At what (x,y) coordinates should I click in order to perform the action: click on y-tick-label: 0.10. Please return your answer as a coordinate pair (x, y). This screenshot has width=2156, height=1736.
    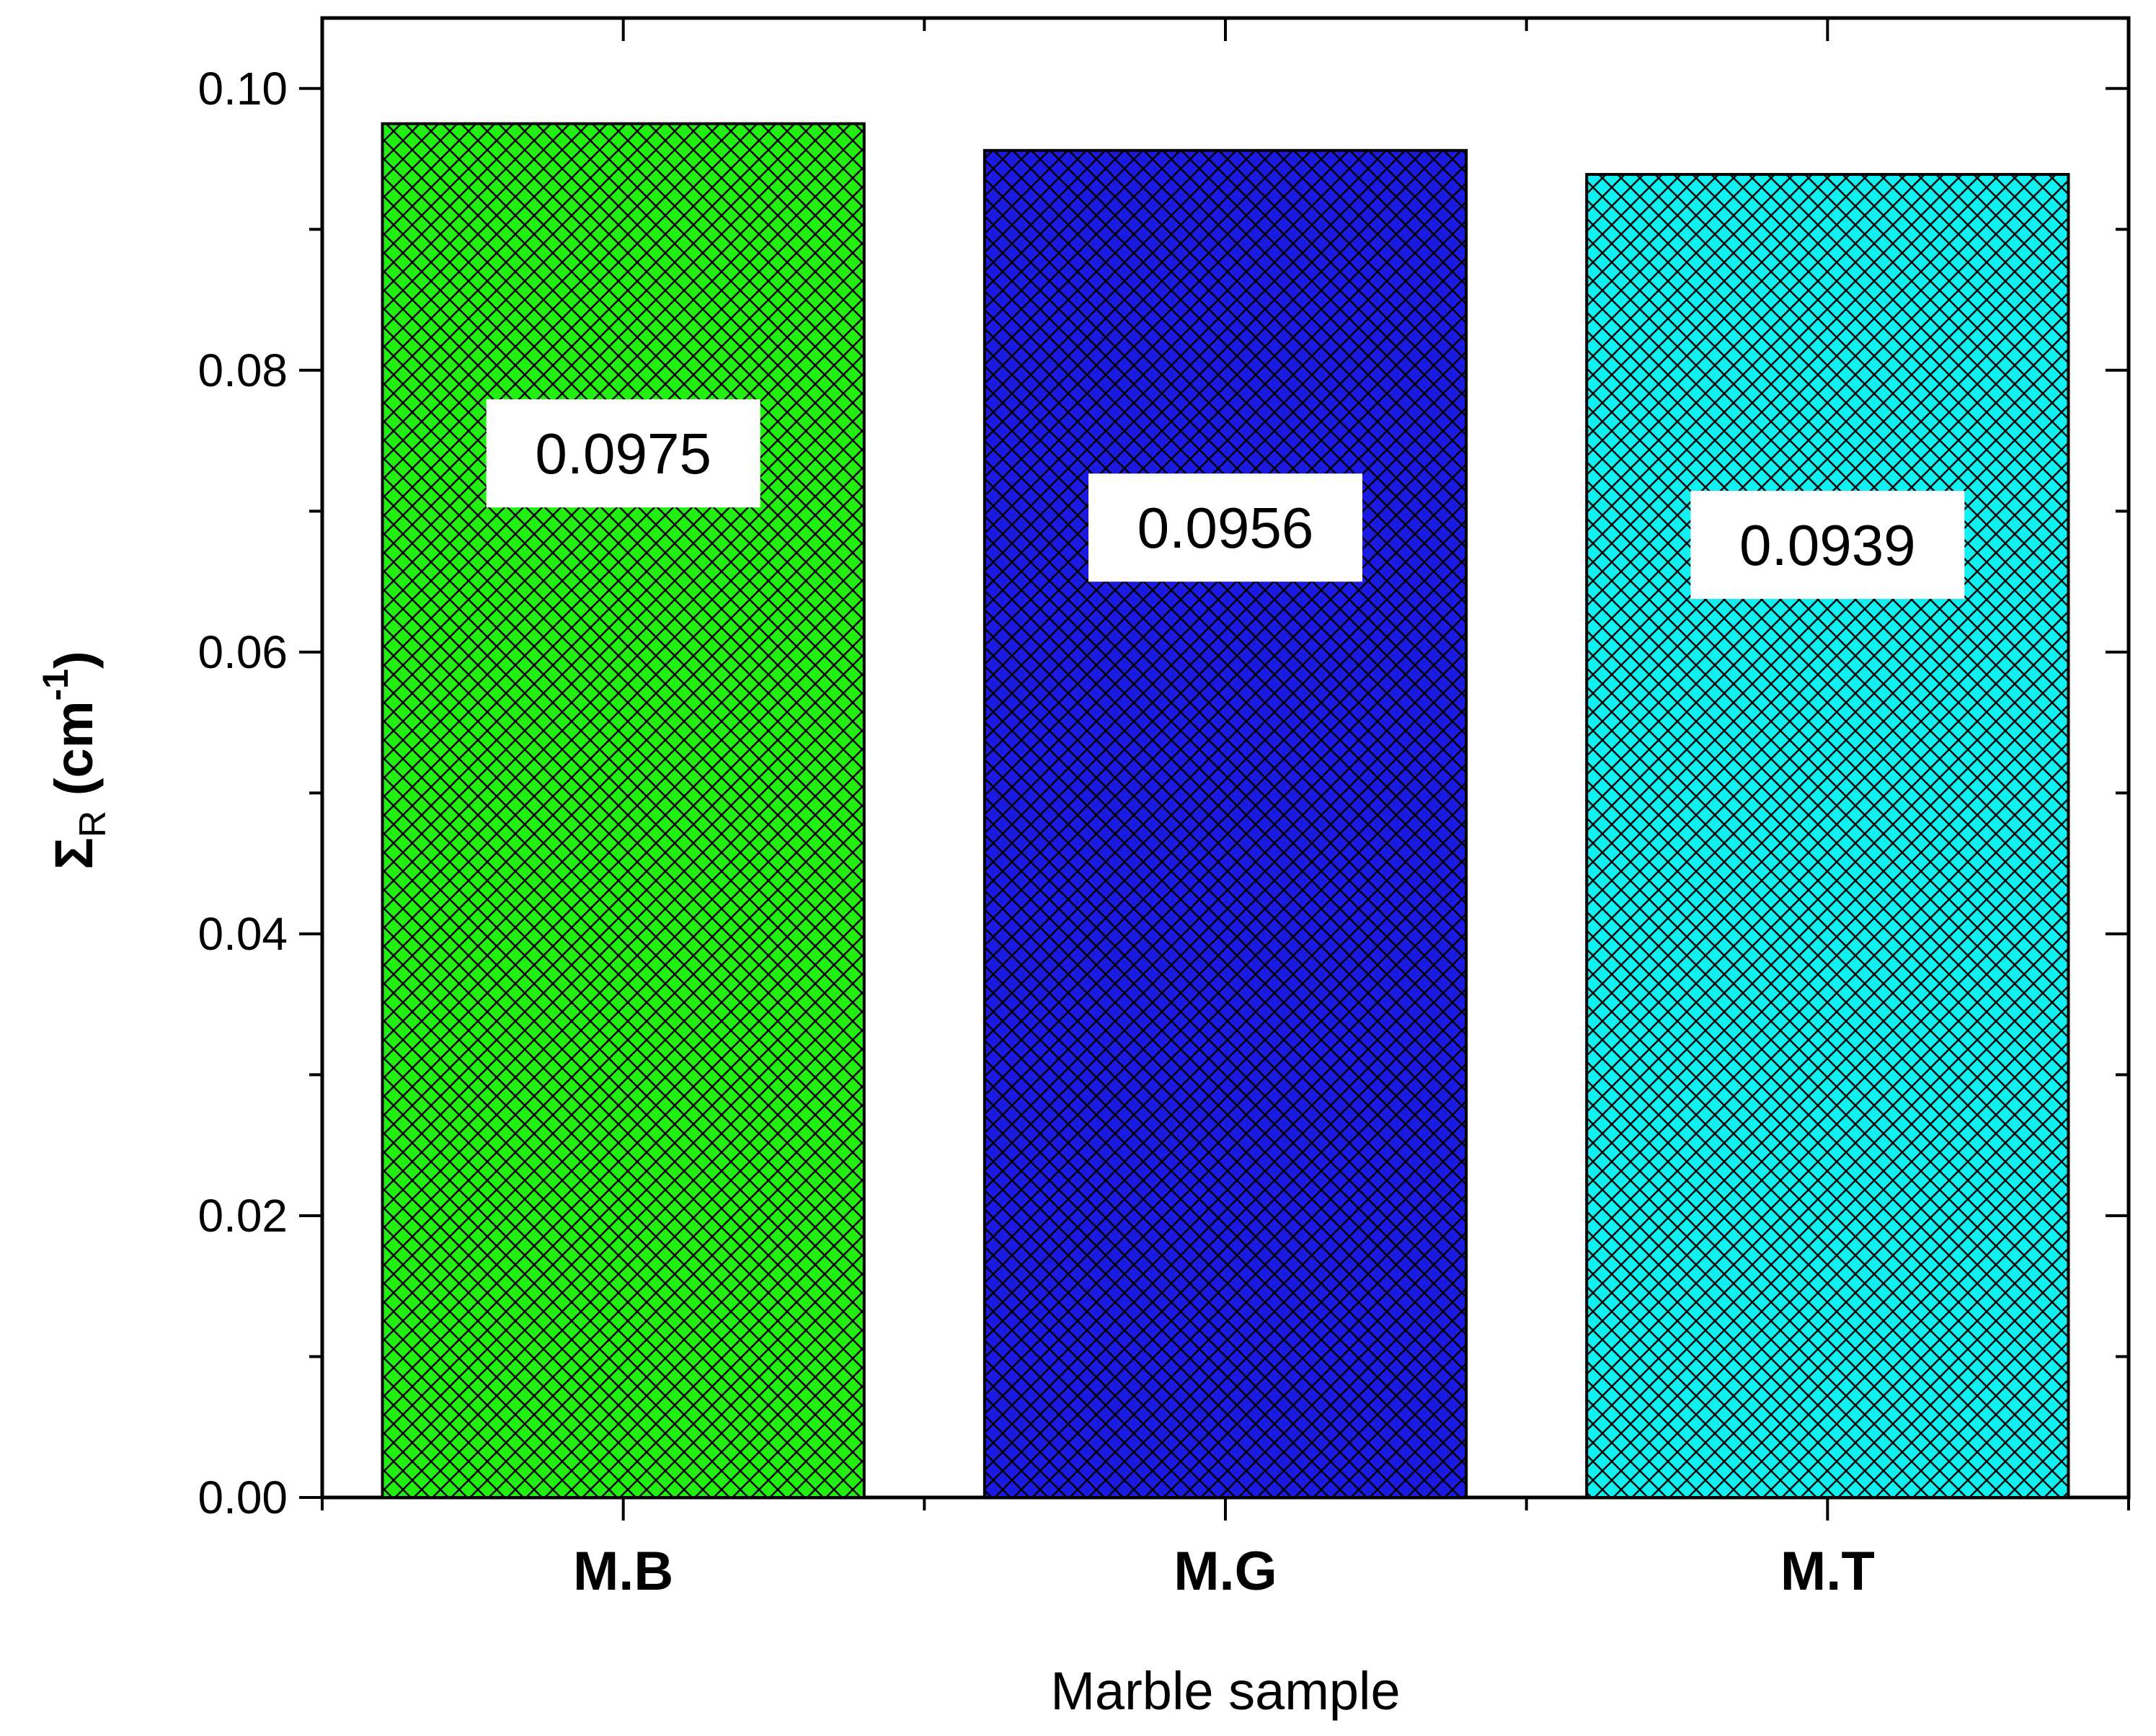
    Looking at the image, I should click on (243, 89).